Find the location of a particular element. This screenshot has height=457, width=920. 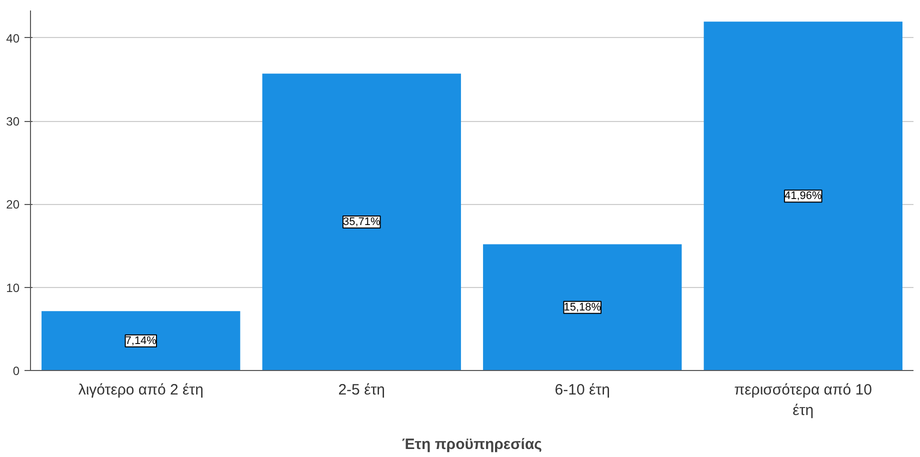

data-label: 35,71% is located at coordinates (361, 222).